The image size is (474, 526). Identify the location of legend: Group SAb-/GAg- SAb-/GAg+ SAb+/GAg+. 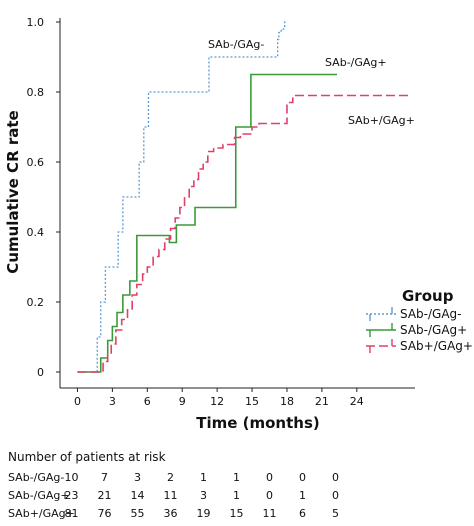
(419, 320).